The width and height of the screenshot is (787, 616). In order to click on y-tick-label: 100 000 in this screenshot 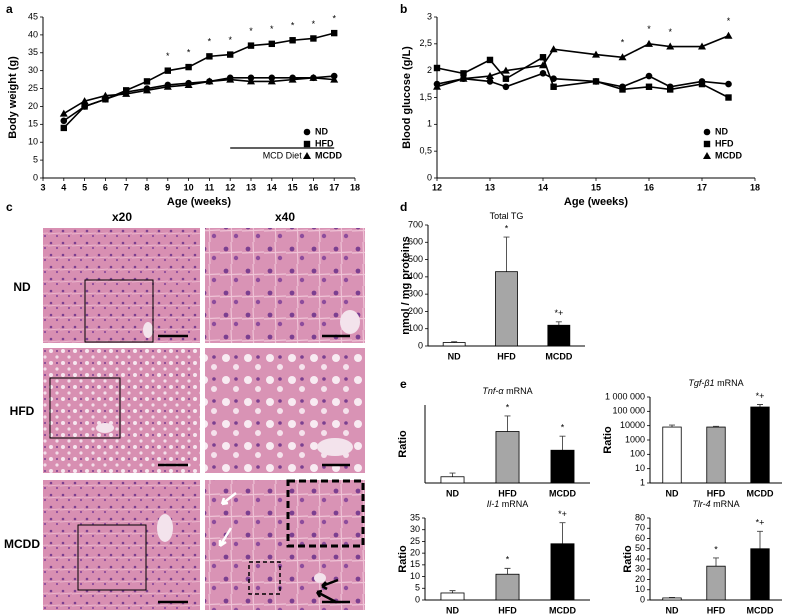, I will do `click(628, 411)`.